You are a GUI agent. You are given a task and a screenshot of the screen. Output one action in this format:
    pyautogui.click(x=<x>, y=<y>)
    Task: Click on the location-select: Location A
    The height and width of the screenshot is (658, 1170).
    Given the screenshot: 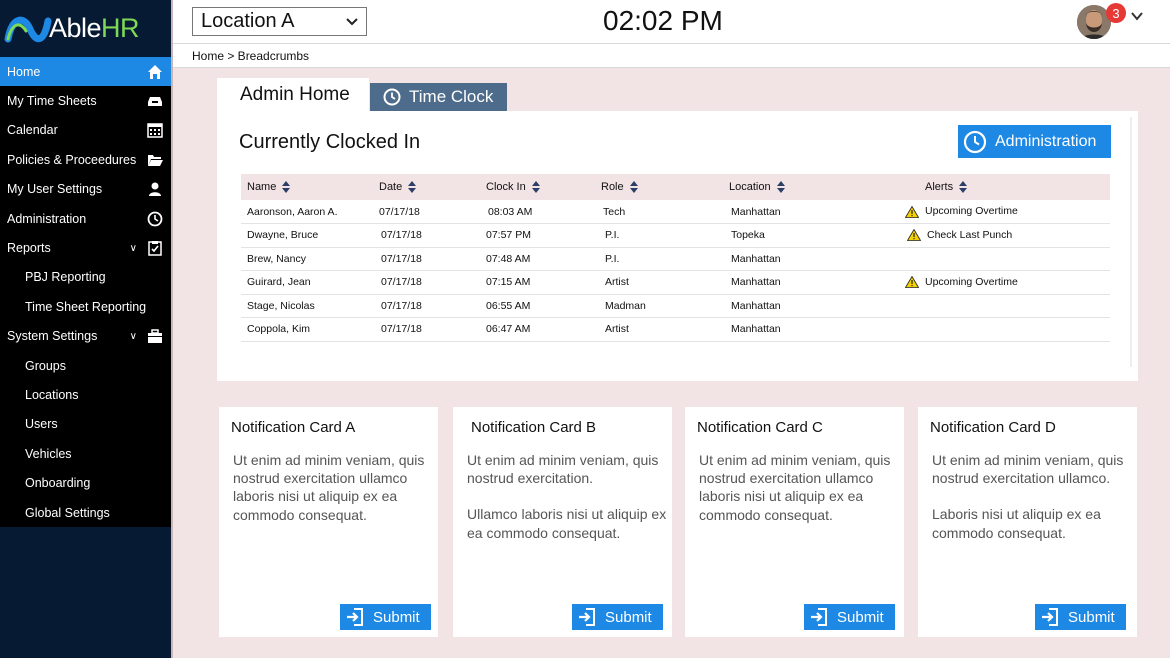 What is the action you would take?
    pyautogui.click(x=279, y=21)
    